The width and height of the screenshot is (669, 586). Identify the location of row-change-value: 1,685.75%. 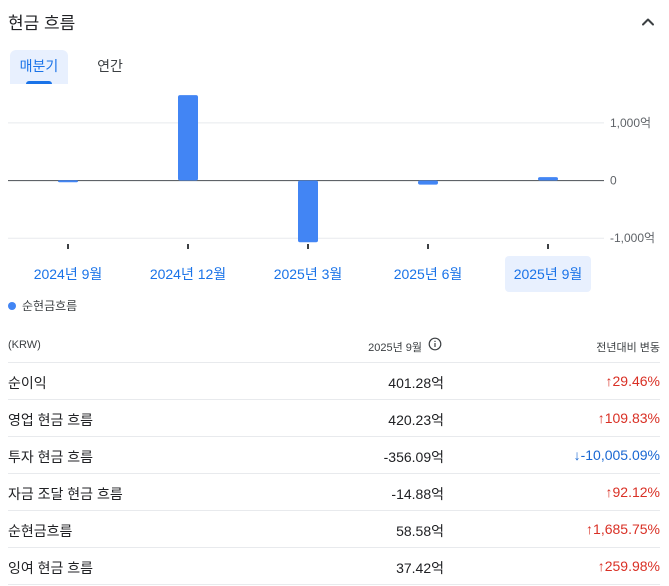
(626, 529).